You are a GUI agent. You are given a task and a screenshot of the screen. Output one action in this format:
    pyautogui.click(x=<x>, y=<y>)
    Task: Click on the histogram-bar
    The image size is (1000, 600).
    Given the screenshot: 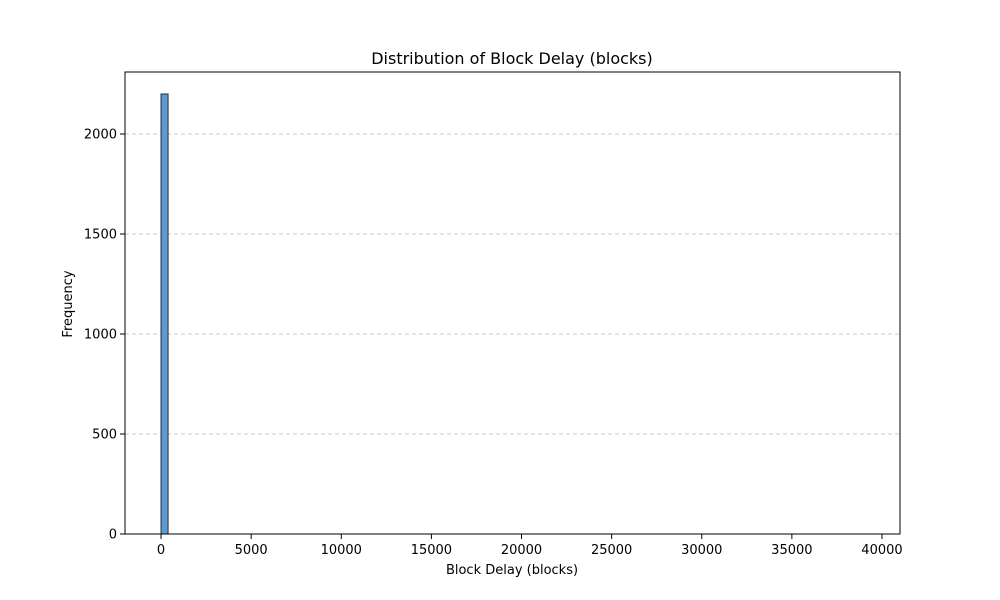 What is the action you would take?
    pyautogui.click(x=164, y=314)
    